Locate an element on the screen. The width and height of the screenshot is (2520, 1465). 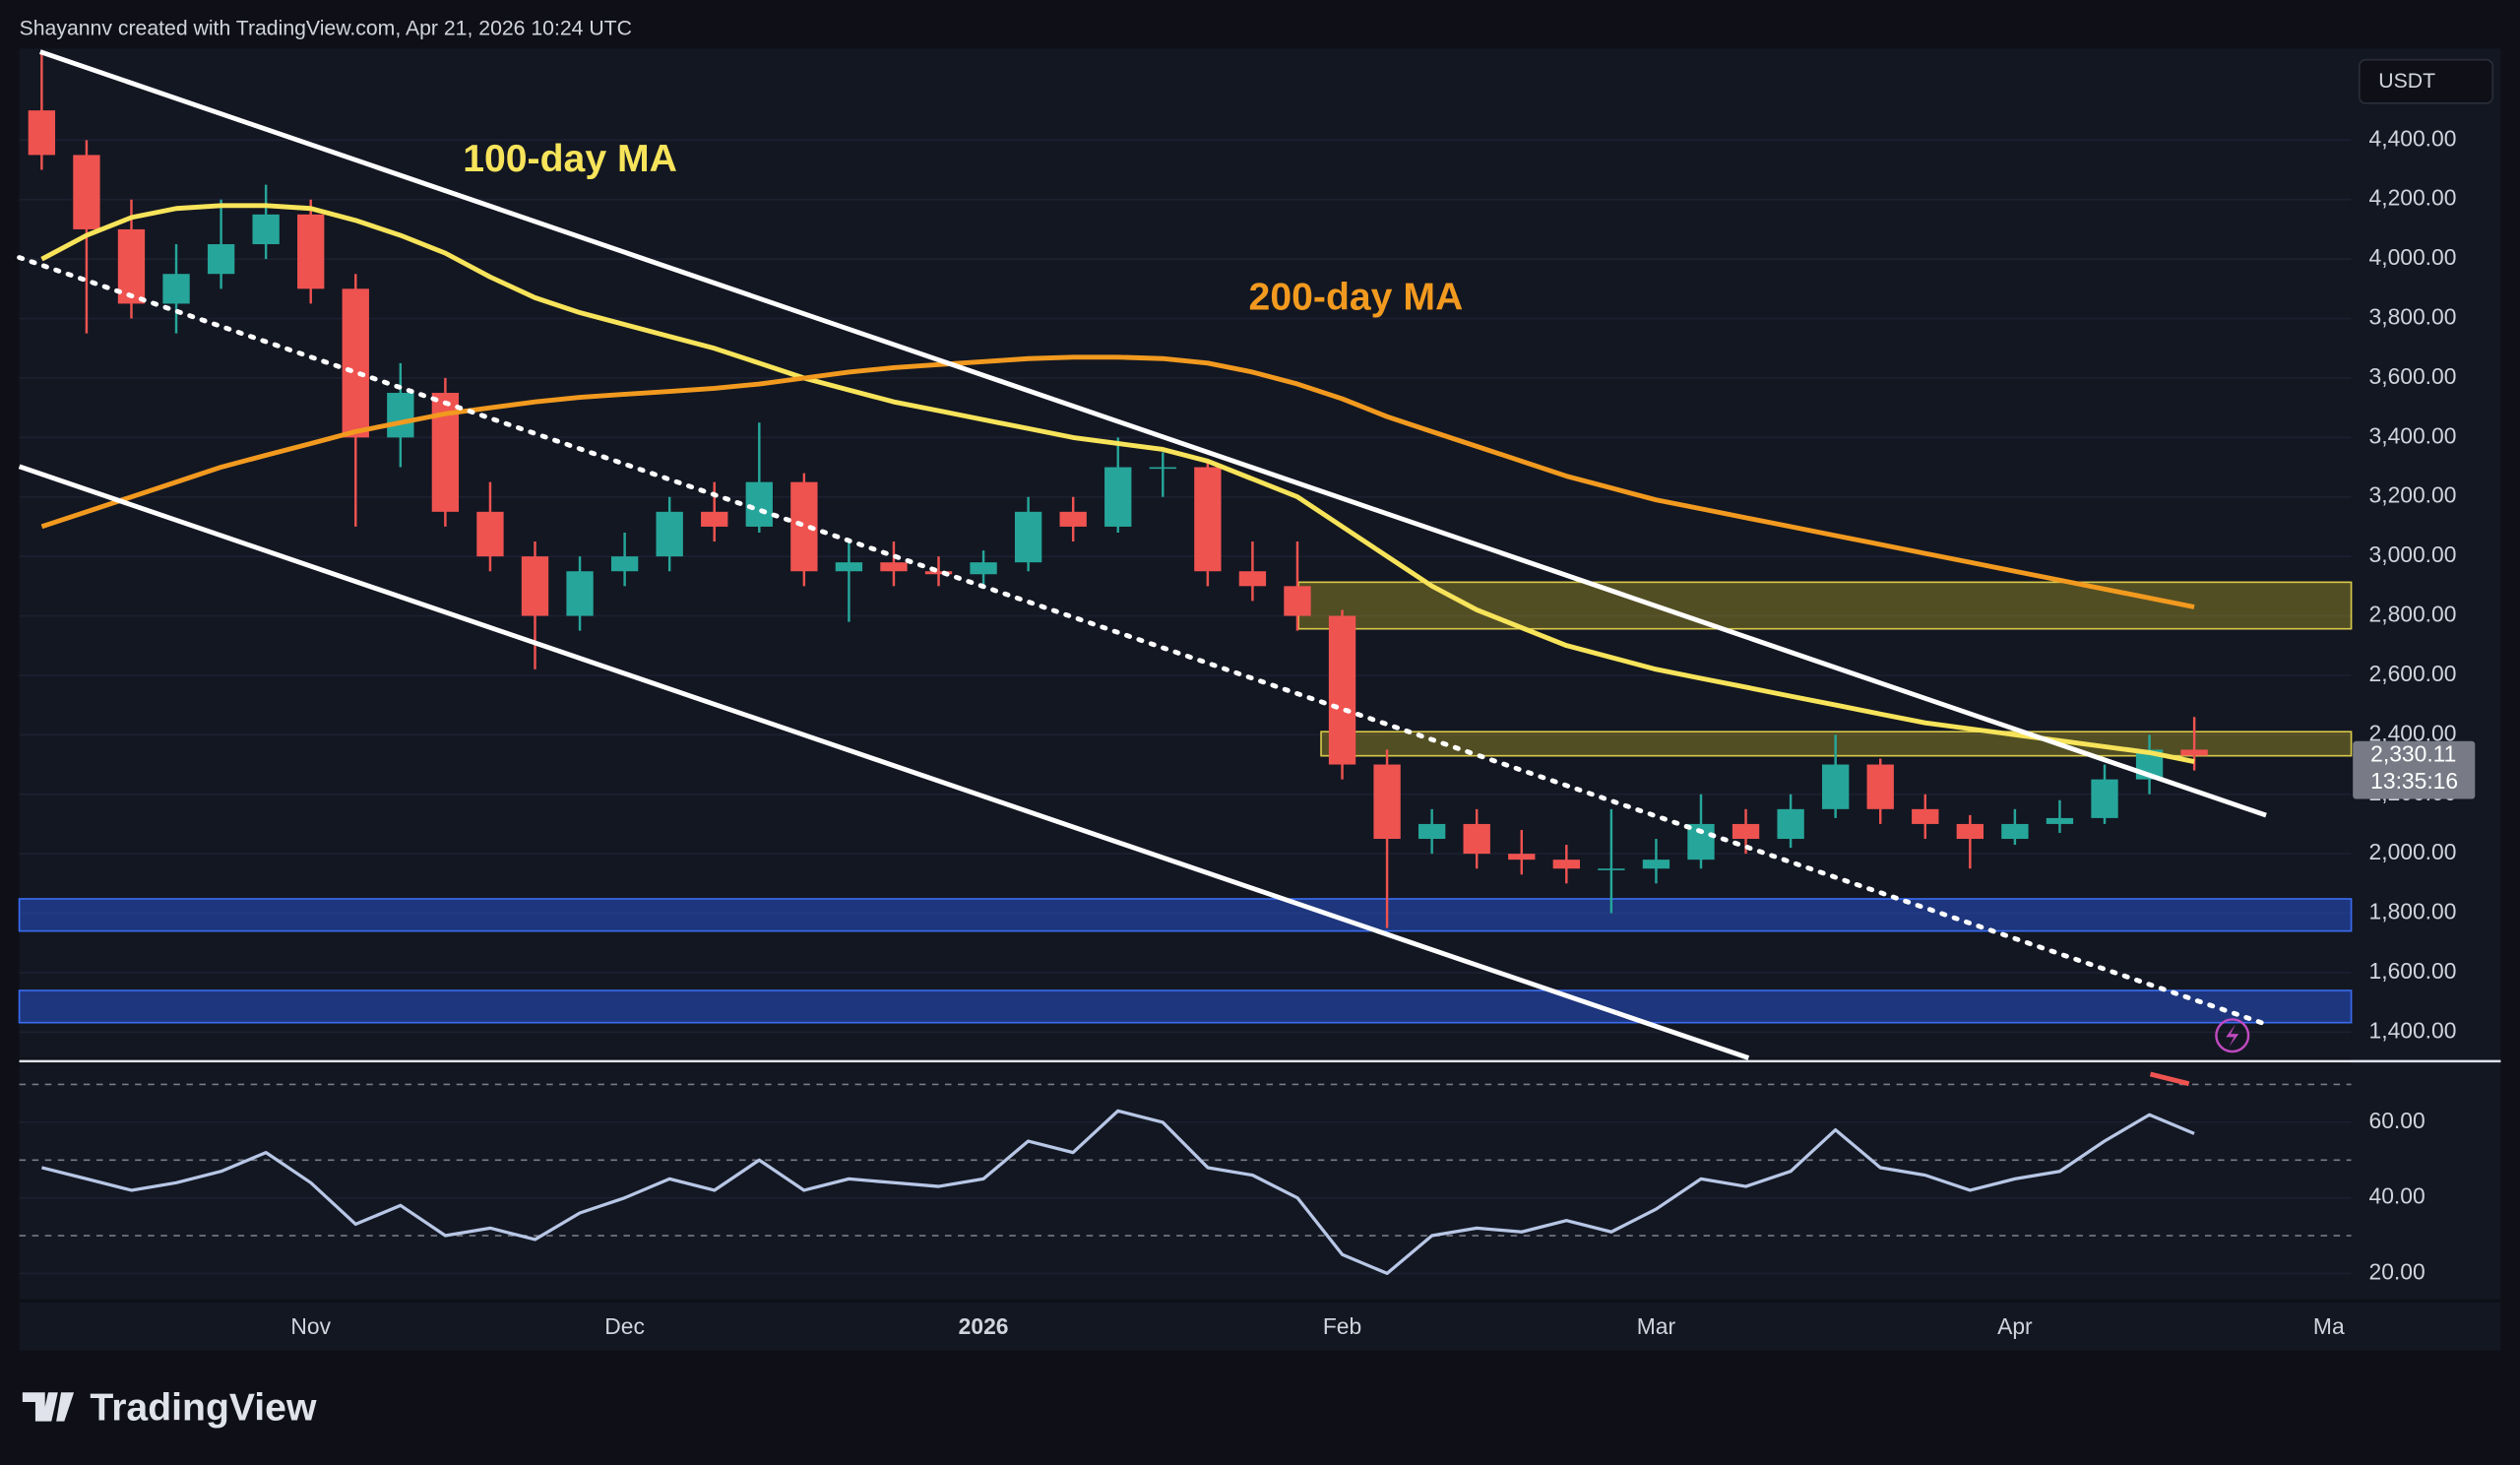
y-tick-label: 4,200.00 is located at coordinates (2413, 198).